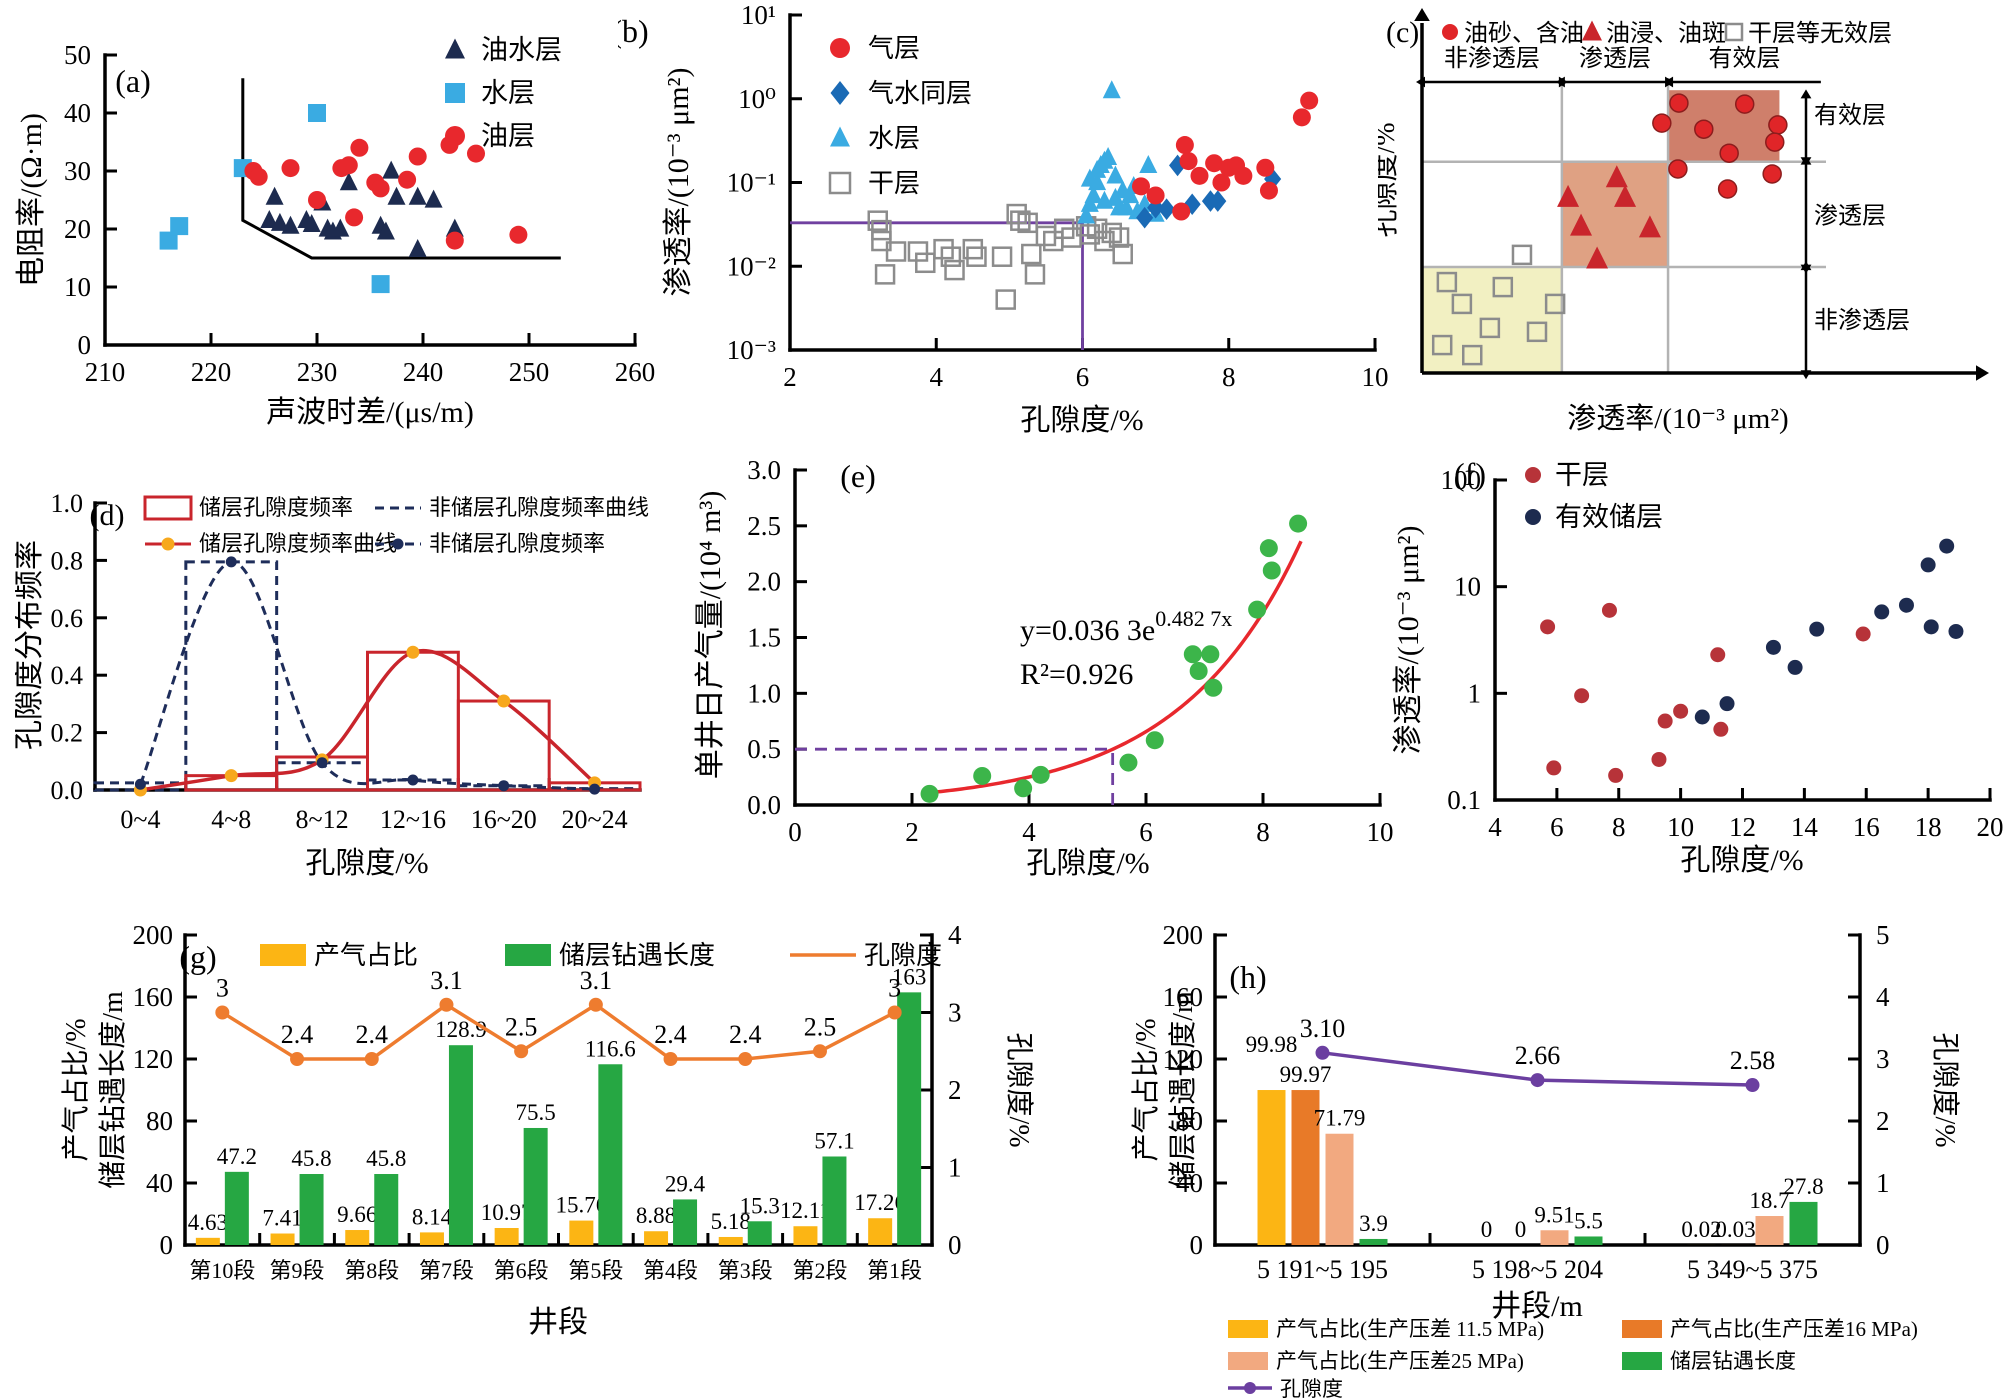 This screenshot has height=1399, width=2004. What do you see at coordinates (1029, 832) in the screenshot?
I see `x-tick-label: 4` at bounding box center [1029, 832].